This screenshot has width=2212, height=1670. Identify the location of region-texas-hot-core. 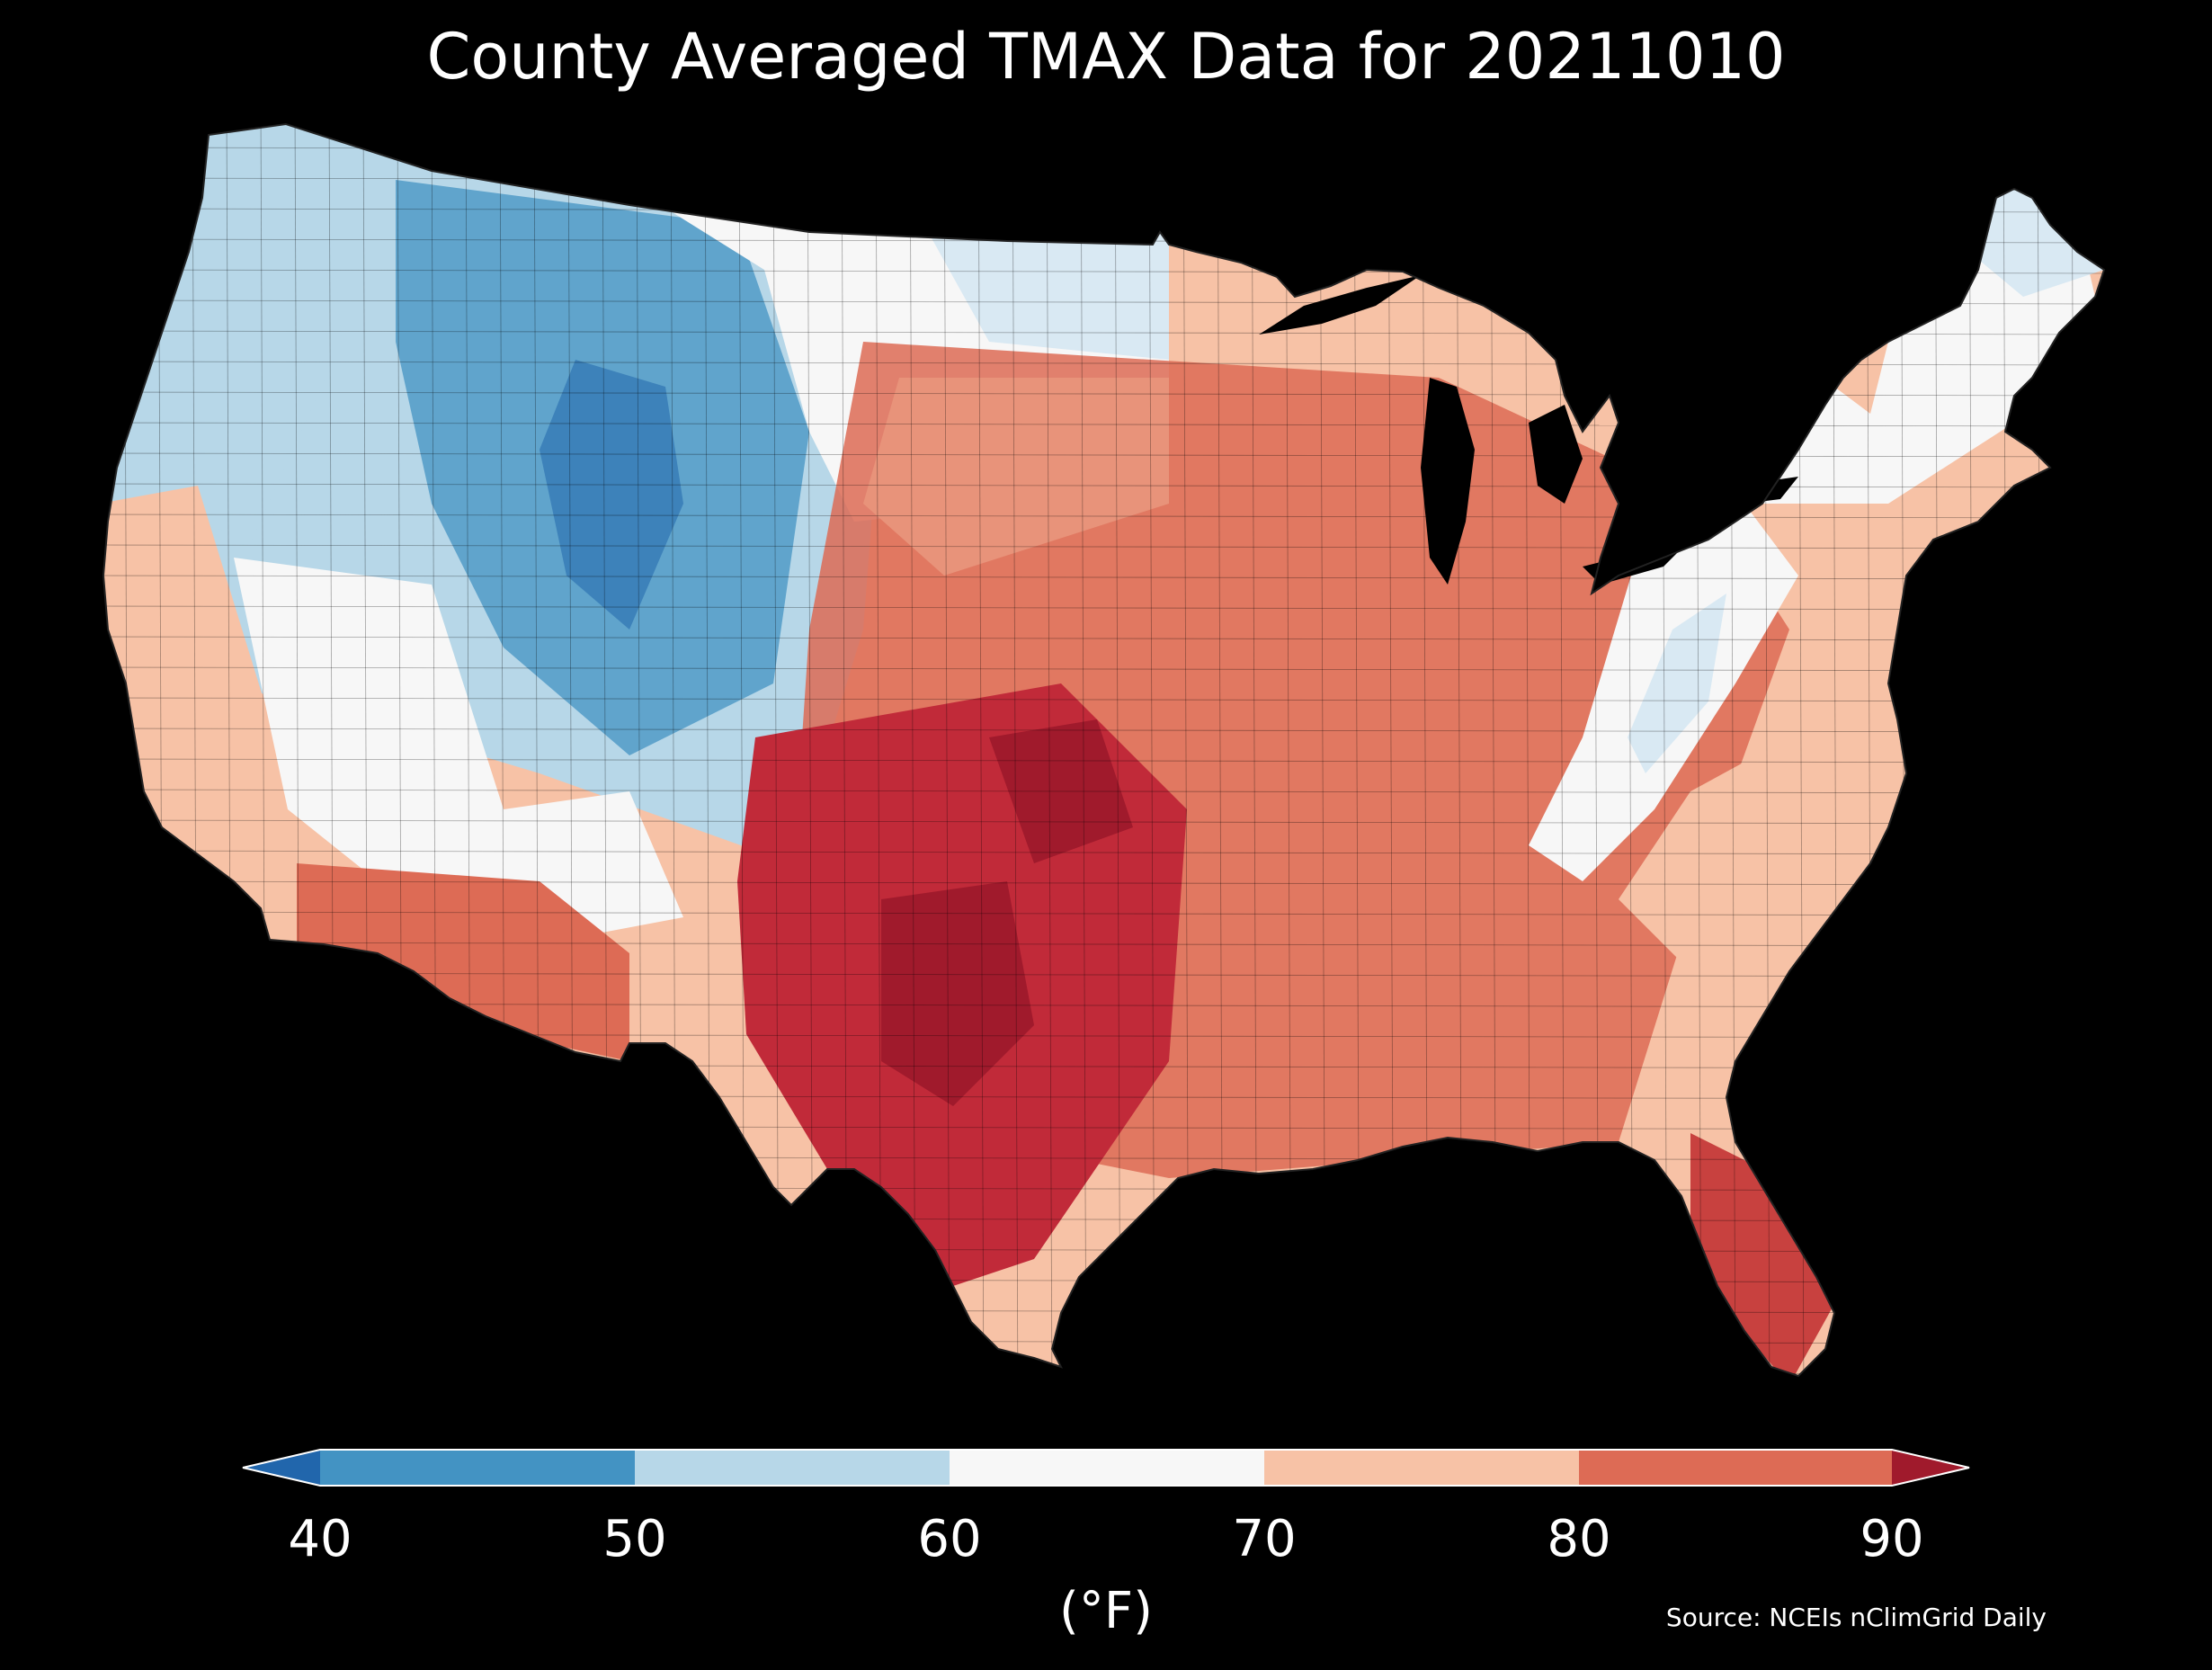
(957, 994).